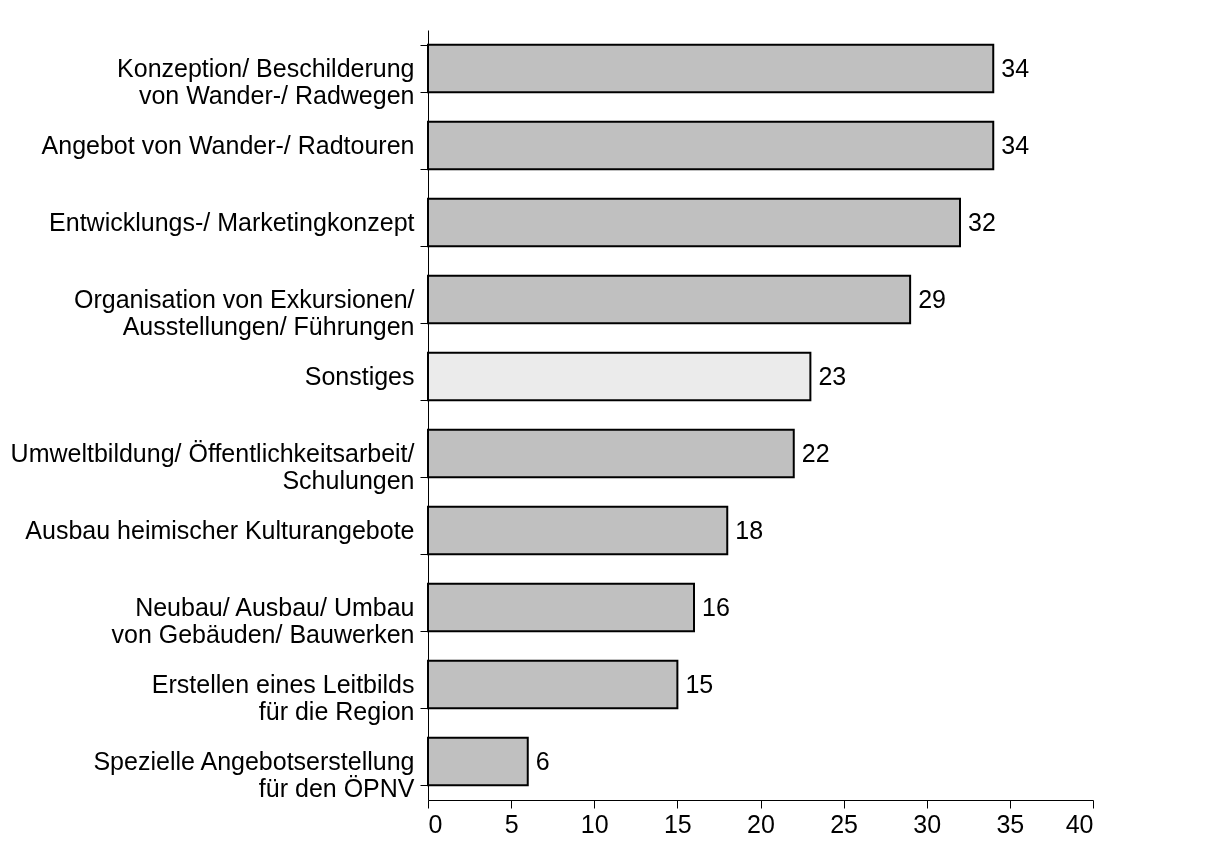  Describe the element at coordinates (212, 466) in the screenshot. I see `y-tick-label: Umweltbildung/ Öffentlichkeitsarbeit/ Schulungen` at that location.